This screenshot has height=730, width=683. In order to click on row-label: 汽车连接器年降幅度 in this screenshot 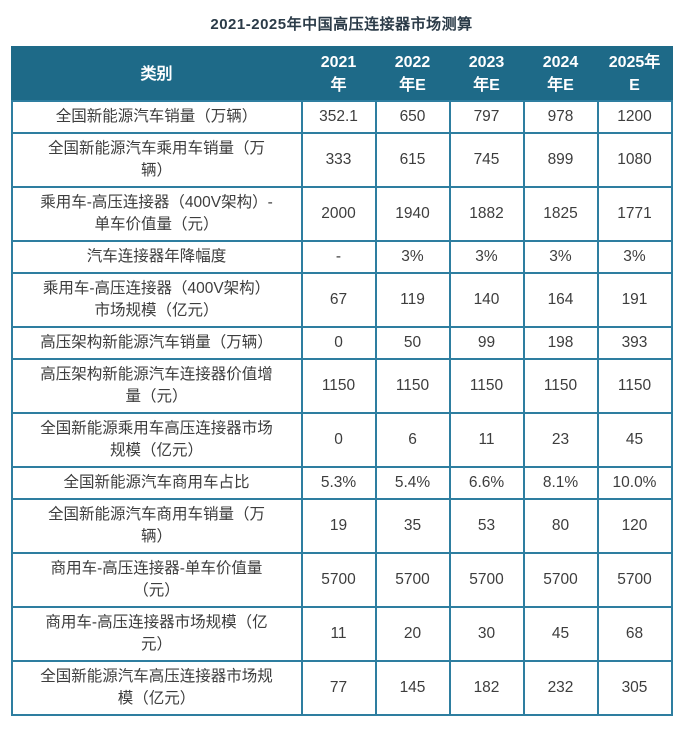, I will do `click(156, 257)`.